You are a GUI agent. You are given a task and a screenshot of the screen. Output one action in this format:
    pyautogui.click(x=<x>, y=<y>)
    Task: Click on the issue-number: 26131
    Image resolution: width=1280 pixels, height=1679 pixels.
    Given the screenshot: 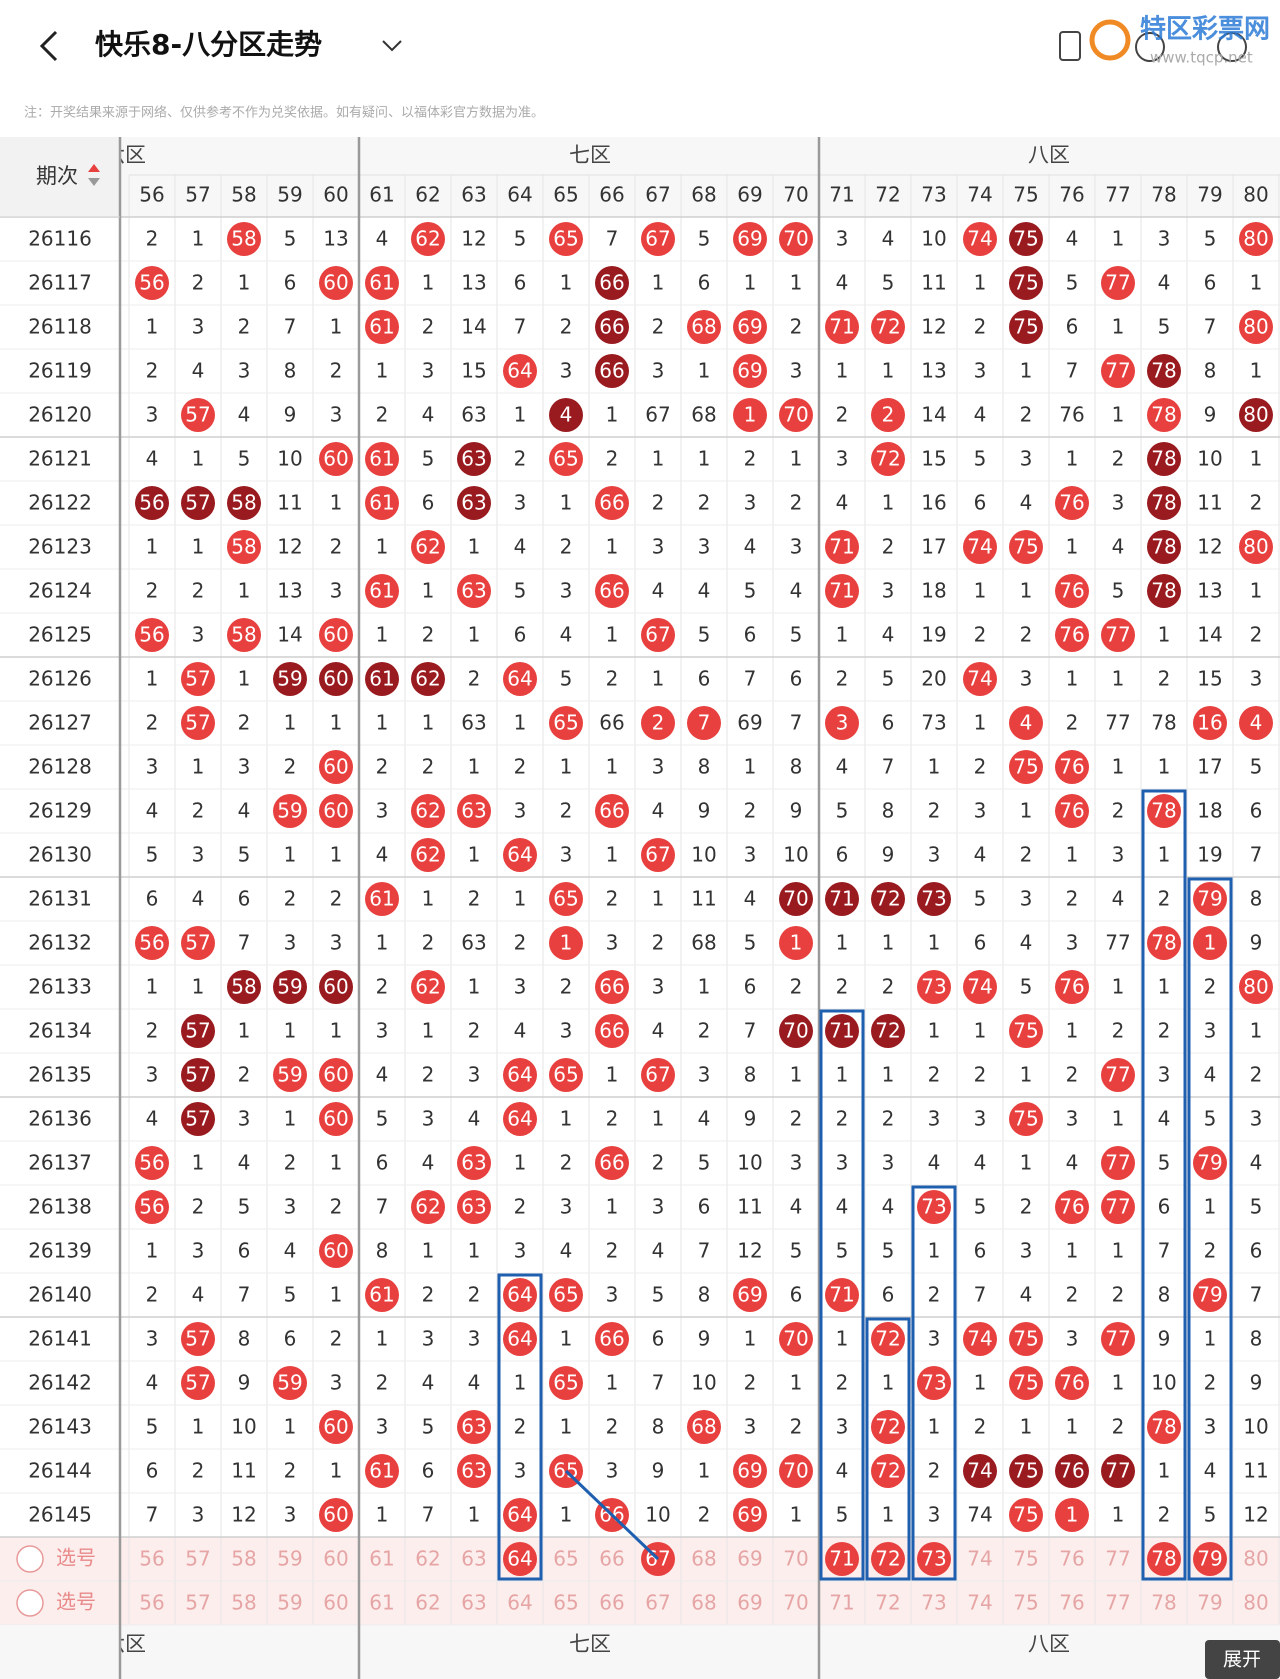 What is the action you would take?
    pyautogui.click(x=60, y=899)
    